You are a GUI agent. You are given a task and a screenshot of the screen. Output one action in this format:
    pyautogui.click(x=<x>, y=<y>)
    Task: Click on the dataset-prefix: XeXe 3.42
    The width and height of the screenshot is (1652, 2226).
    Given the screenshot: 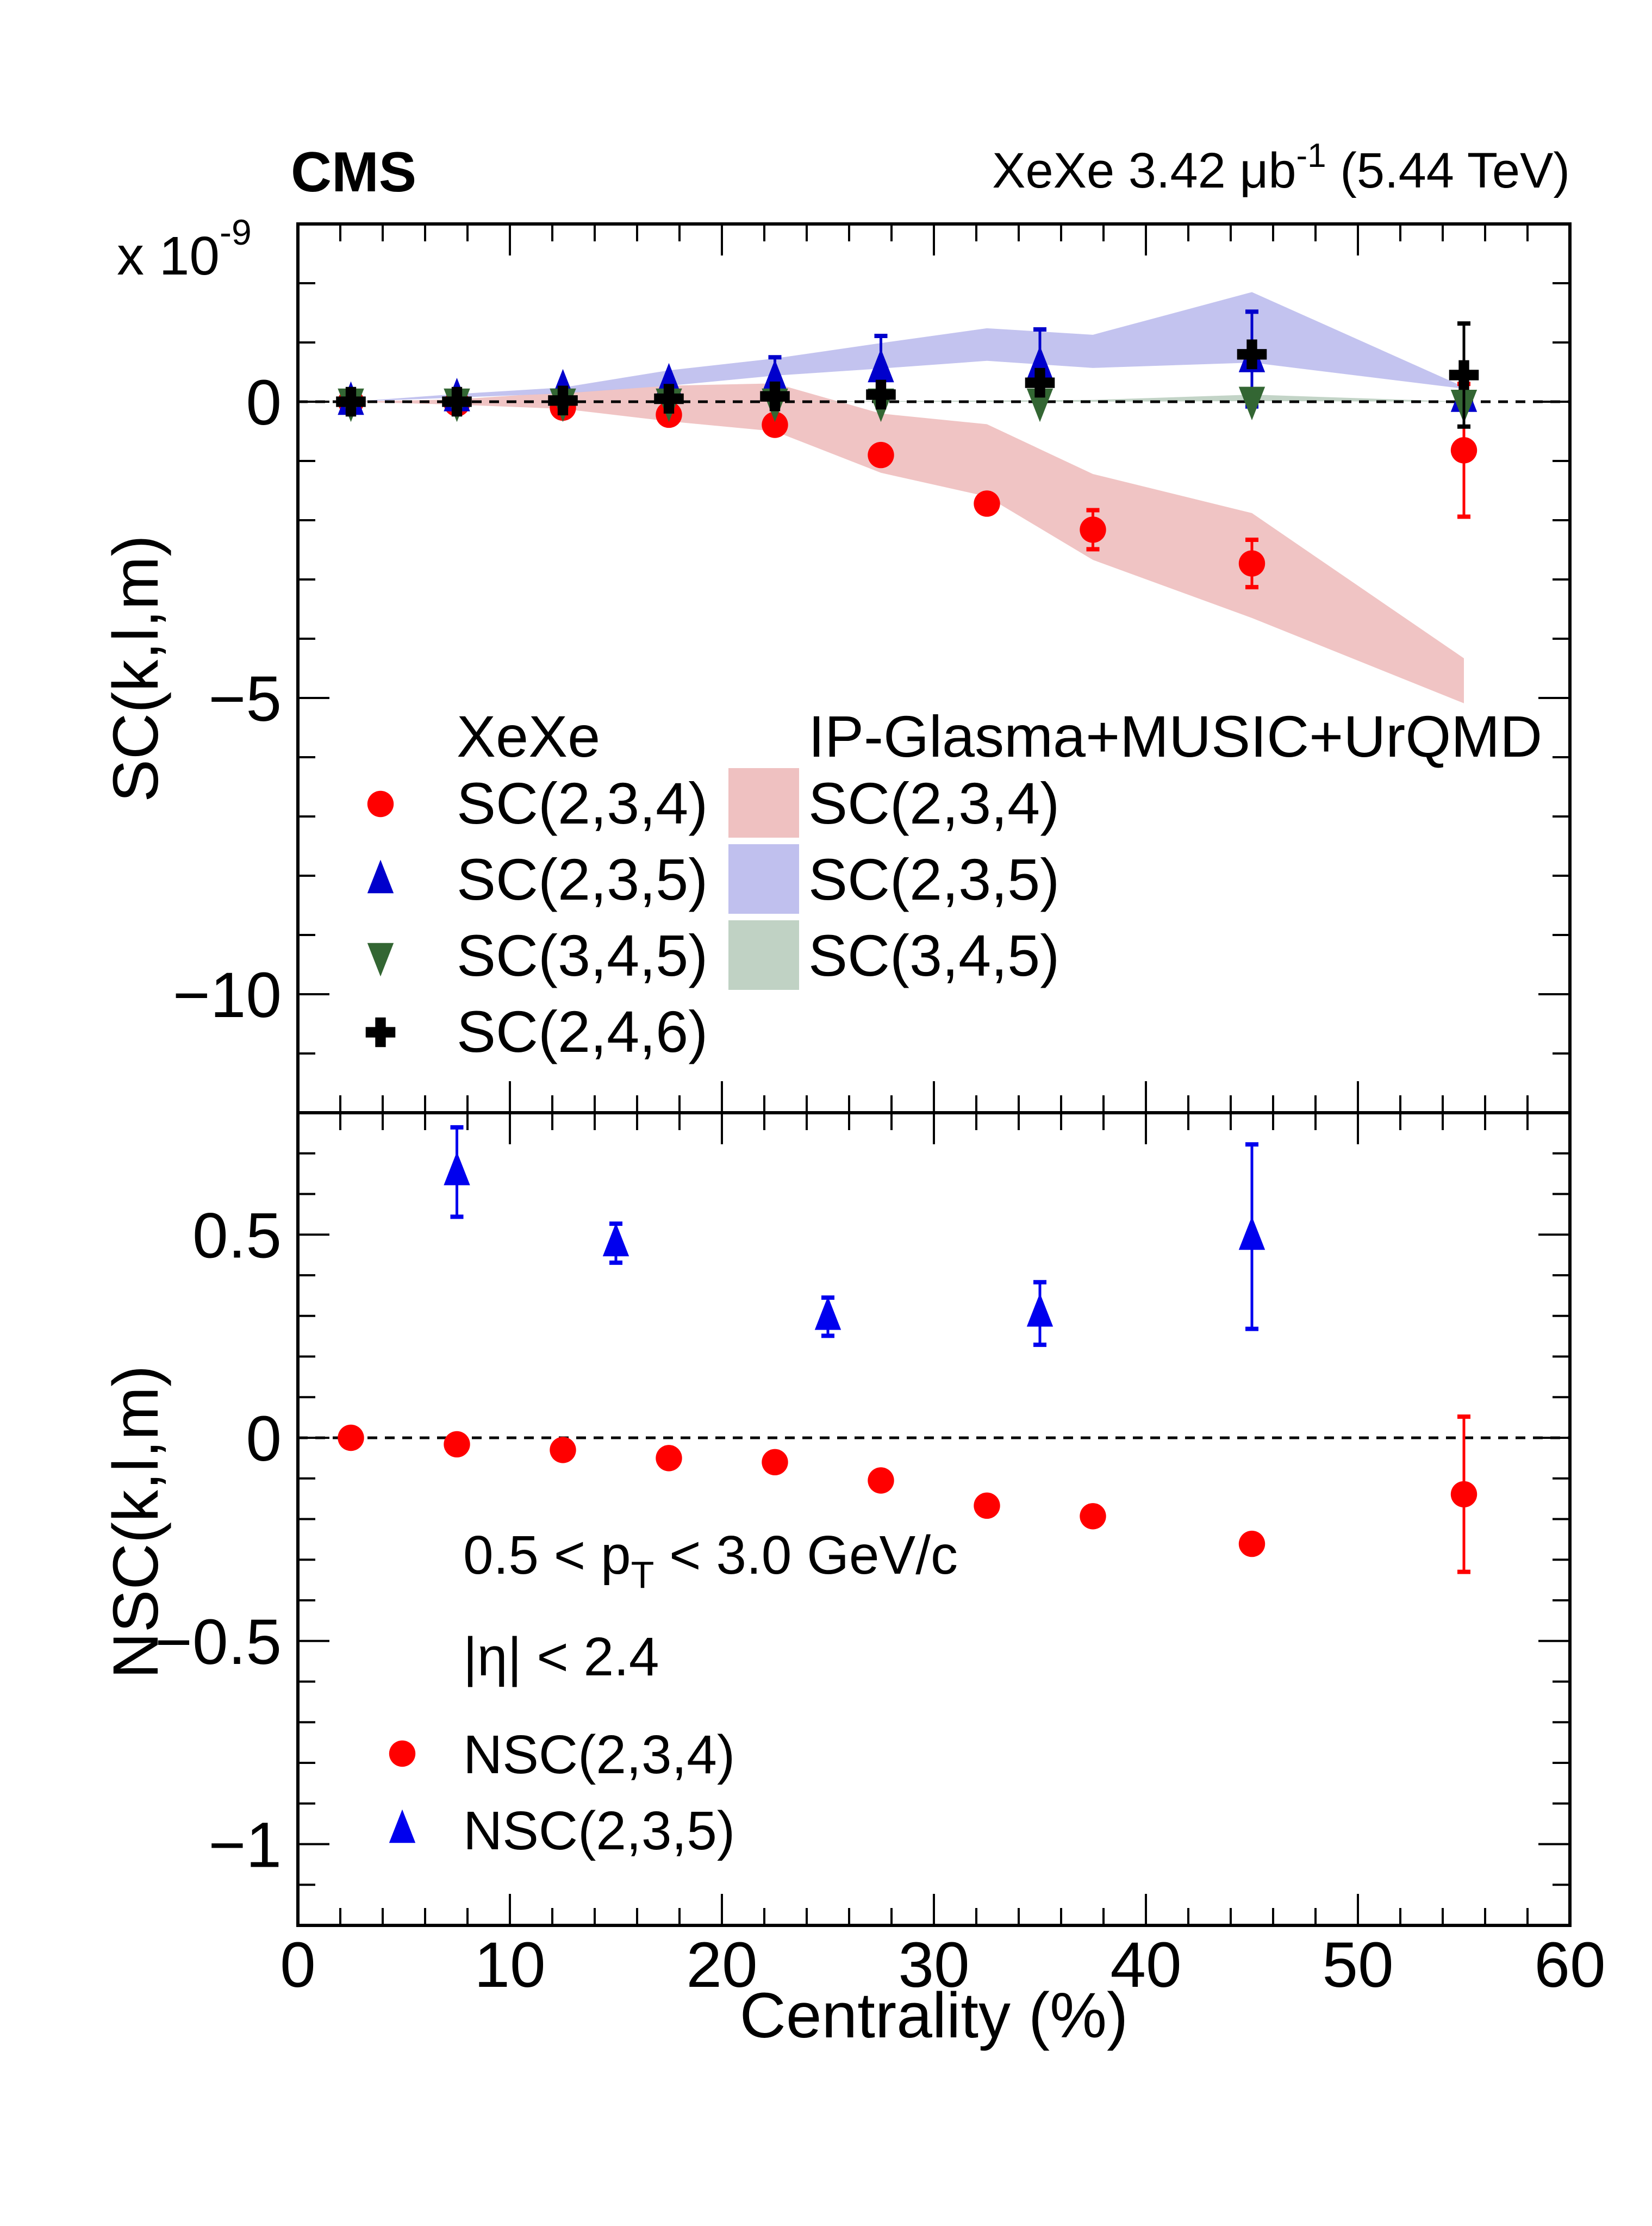 What is the action you would take?
    pyautogui.click(x=1116, y=170)
    